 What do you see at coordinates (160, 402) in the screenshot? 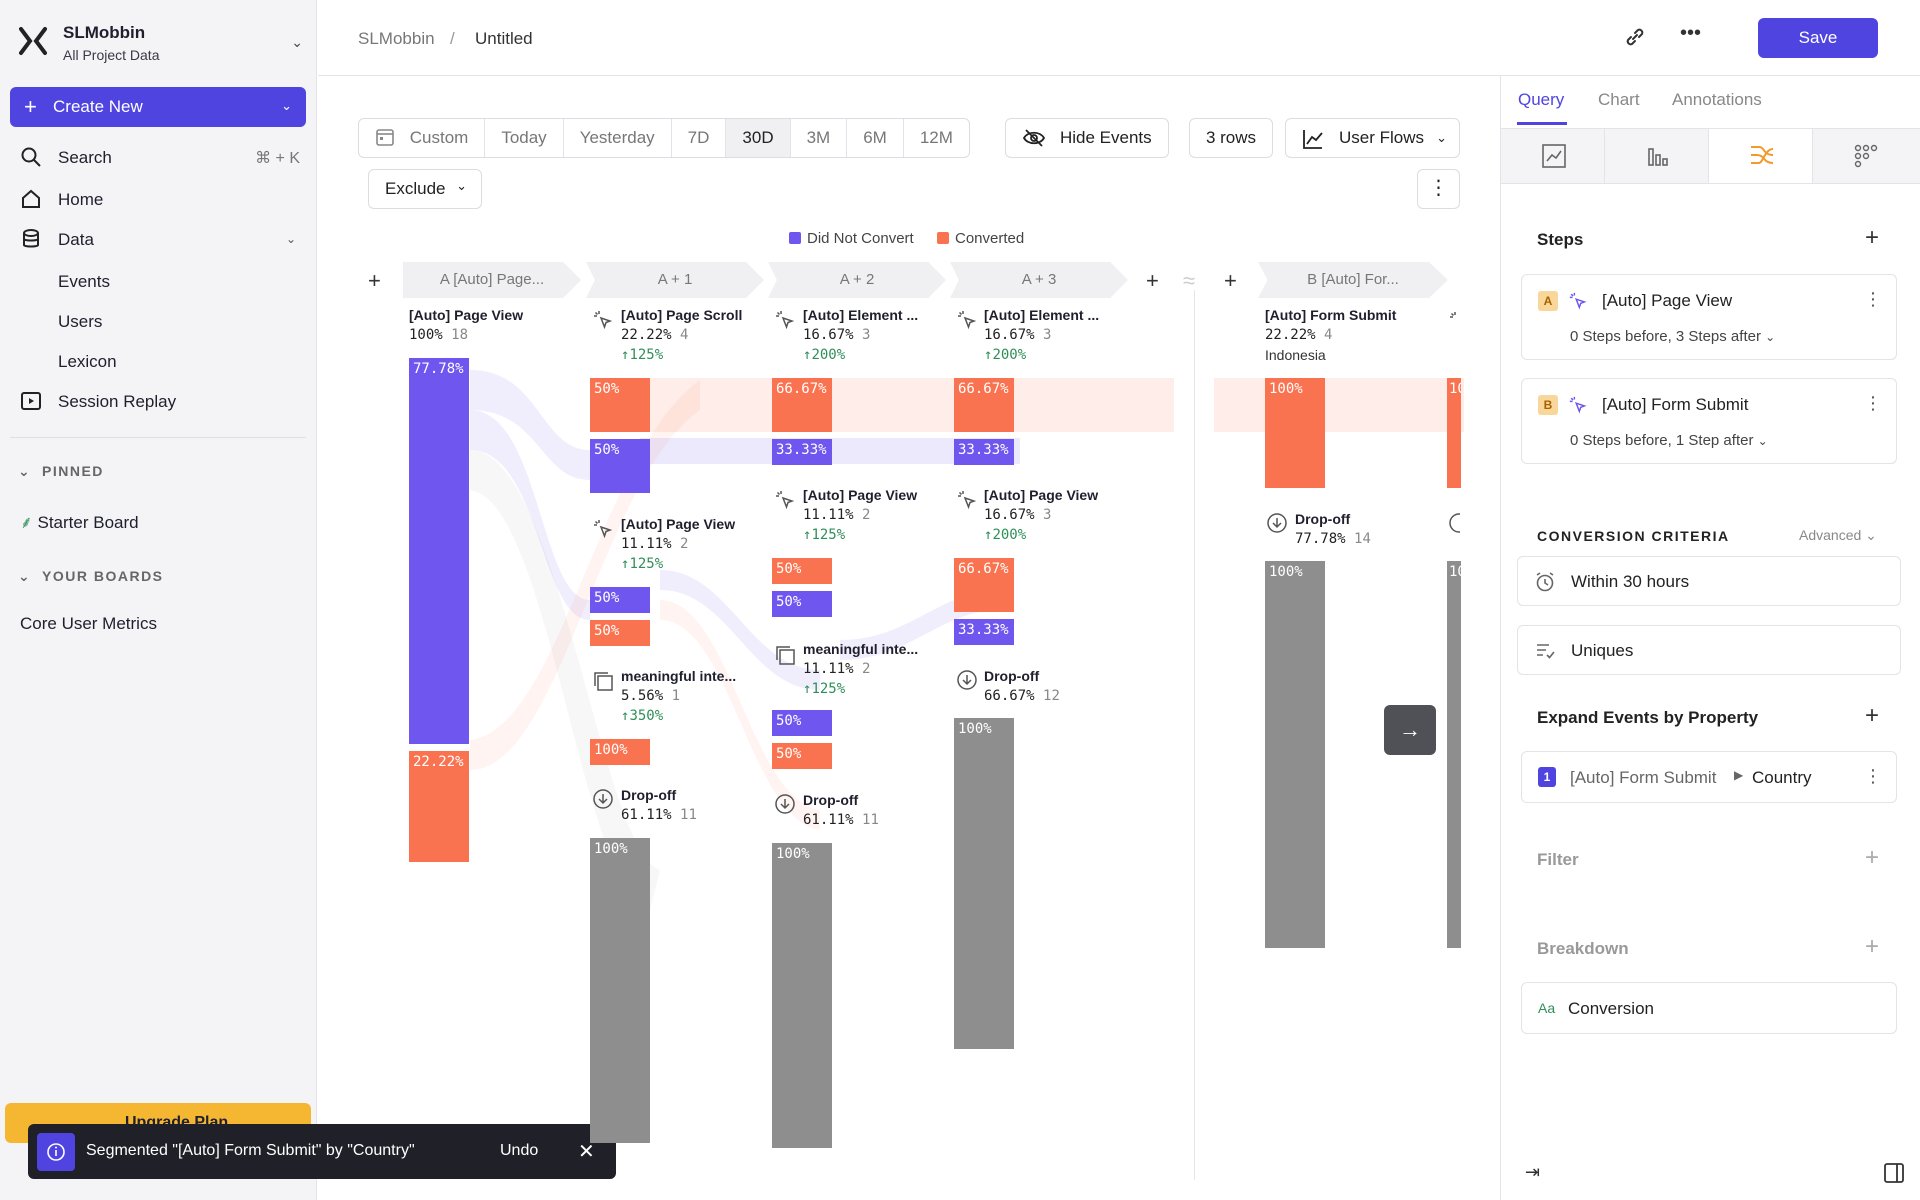
I see `nav-session-replay: Session Replay` at bounding box center [160, 402].